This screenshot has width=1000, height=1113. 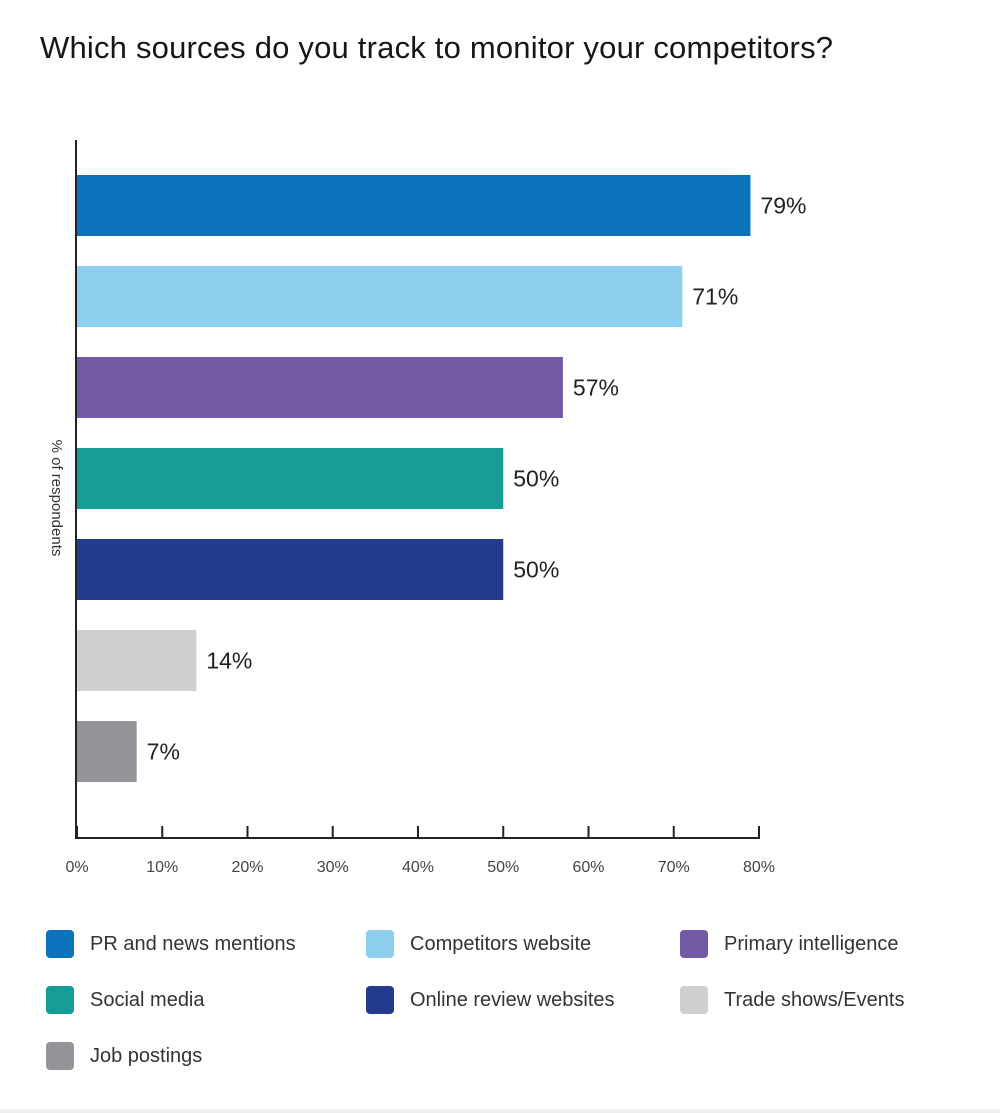 I want to click on value-label-3: 57%, so click(x=596, y=388).